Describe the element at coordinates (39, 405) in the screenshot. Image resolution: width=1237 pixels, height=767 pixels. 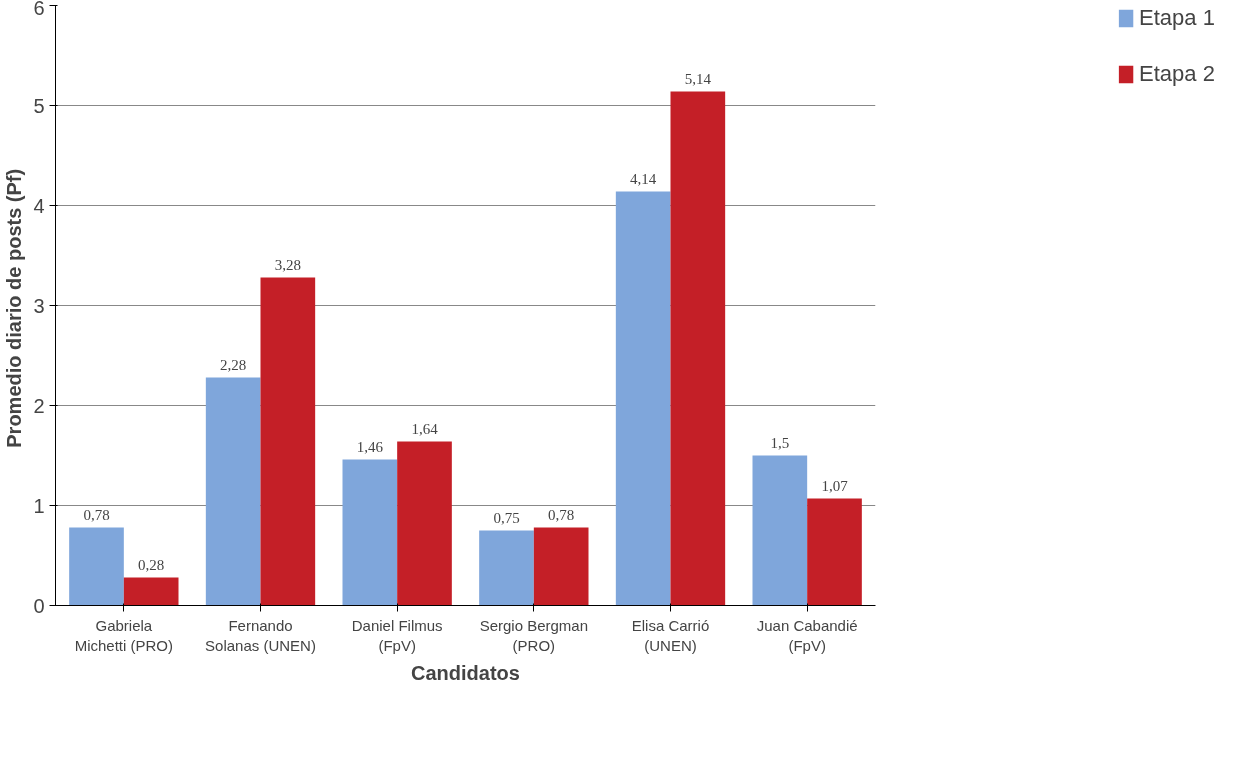
I see `y-tick-label: 2` at that location.